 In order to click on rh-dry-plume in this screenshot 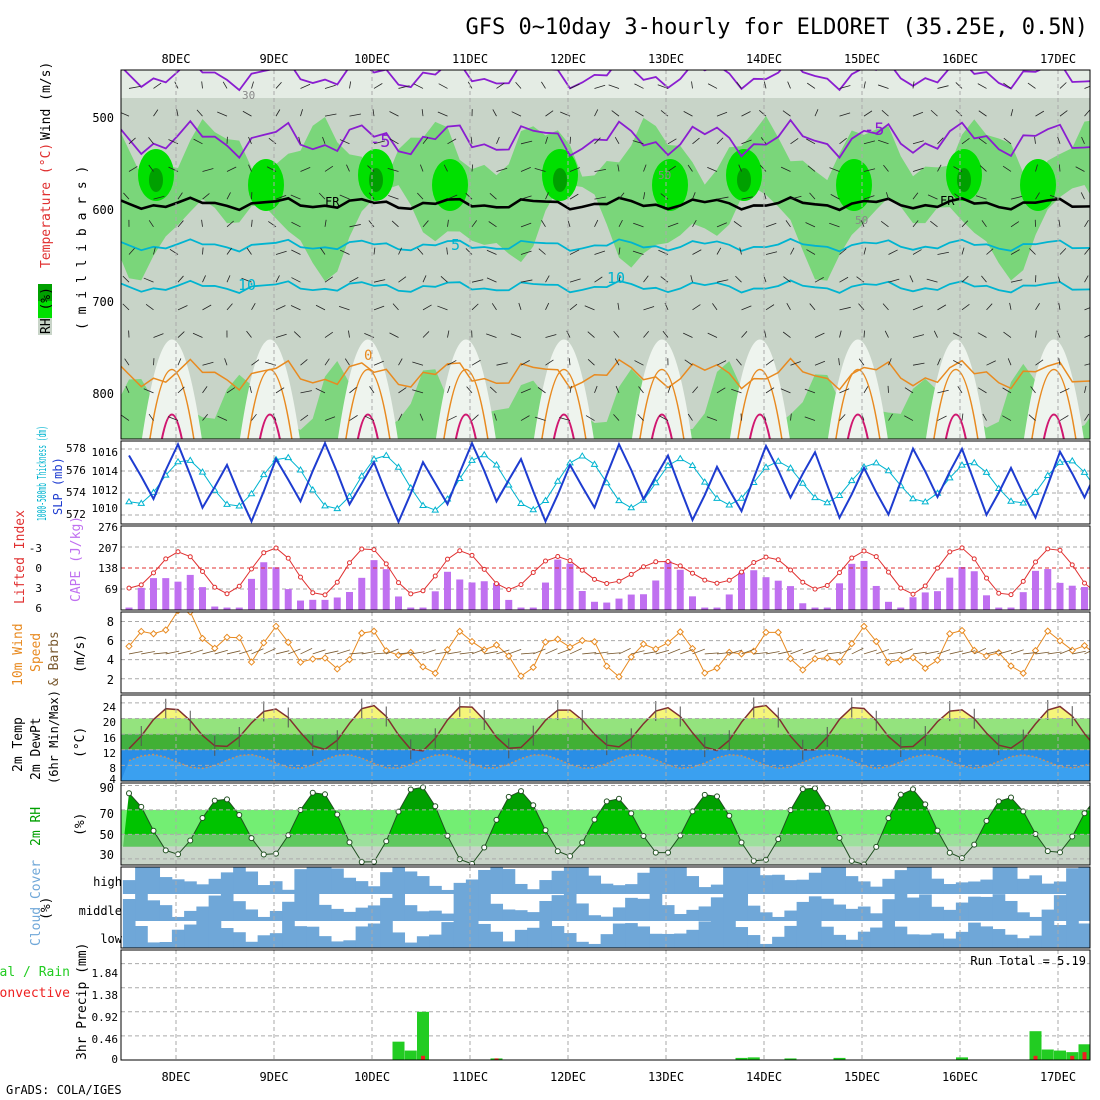, I will do `click(857, 389)`.